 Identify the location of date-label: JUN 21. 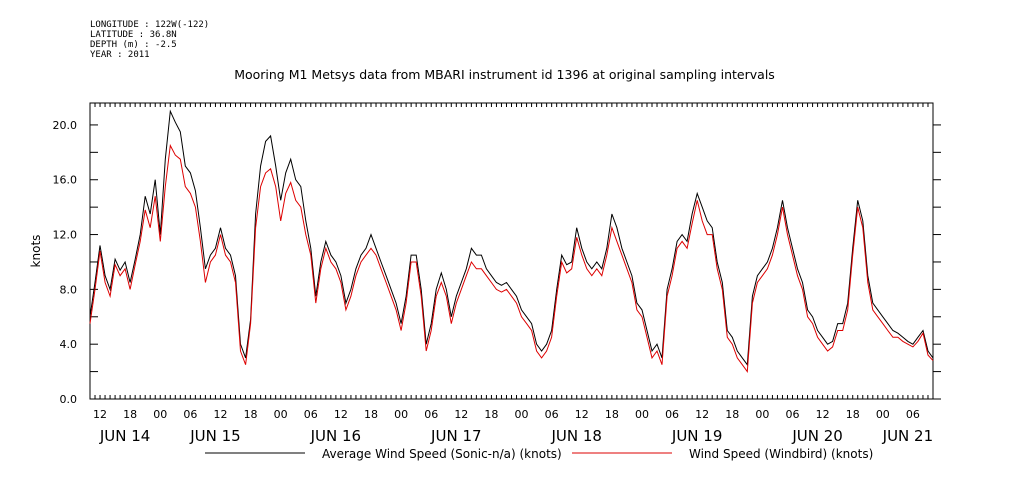
(907, 436).